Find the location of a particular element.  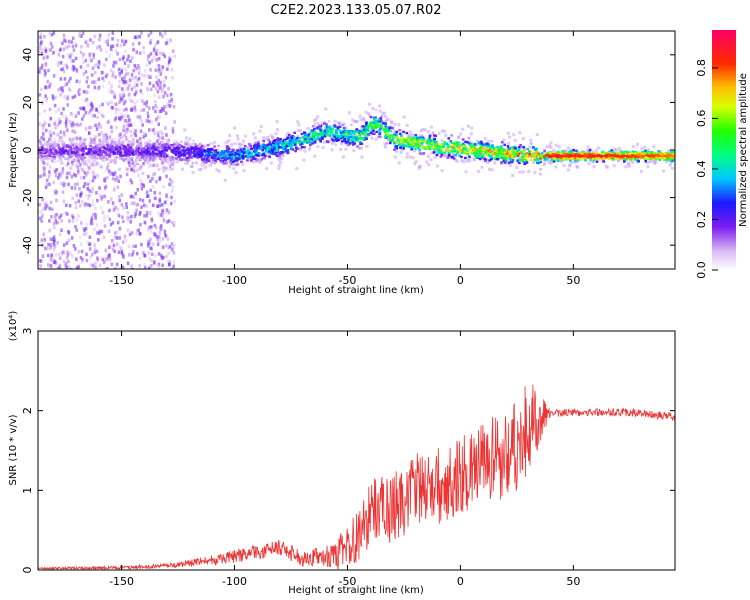

colorbar-tick-label: 0.8 is located at coordinates (701, 68).